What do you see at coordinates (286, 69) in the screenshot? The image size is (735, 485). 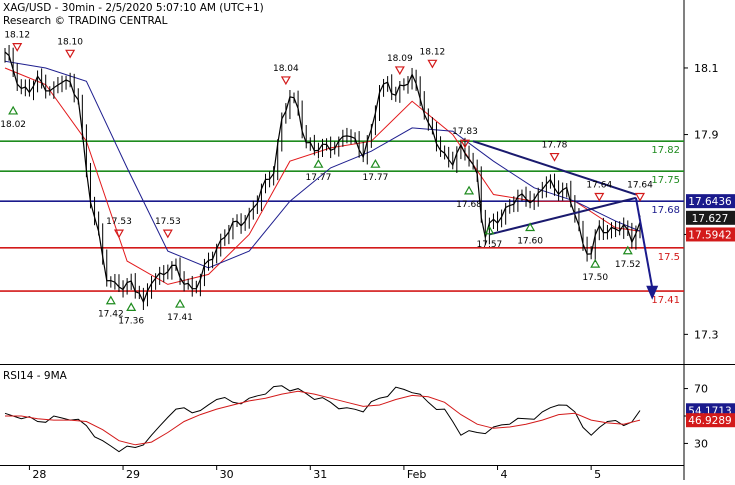 I see `swing-high-label: 18.04` at bounding box center [286, 69].